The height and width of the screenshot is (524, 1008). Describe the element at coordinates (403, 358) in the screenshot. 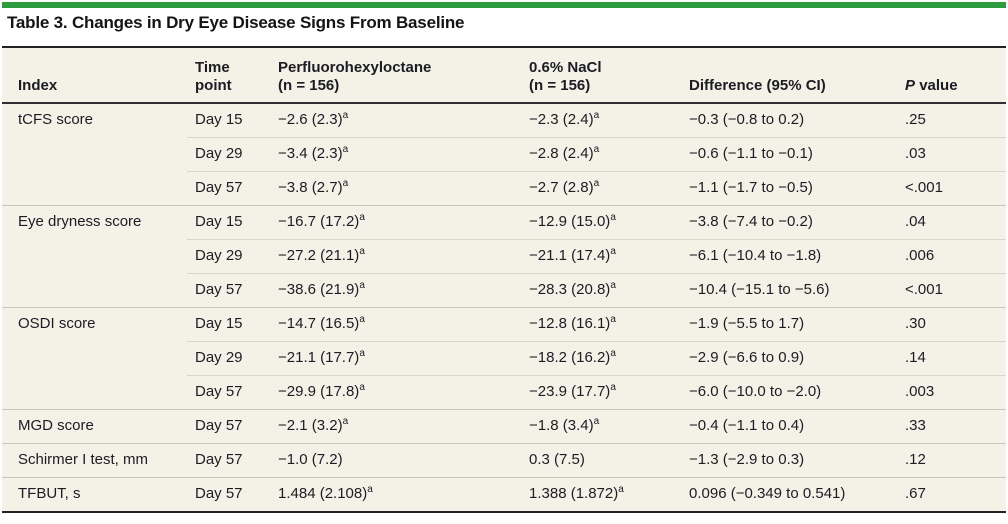

I see `cell-drug: −21.1 (17.7)a` at that location.